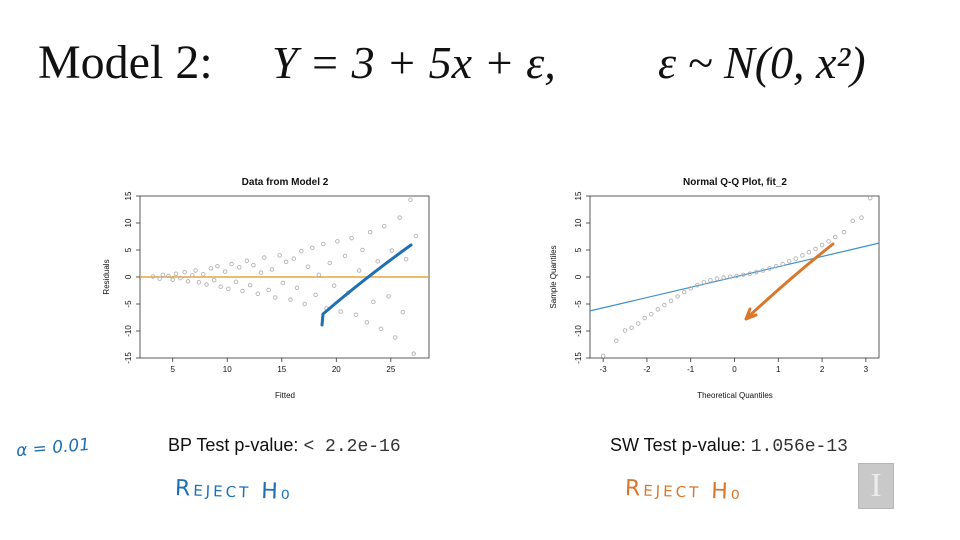 Image resolution: width=960 pixels, height=540 pixels. What do you see at coordinates (125, 62) in the screenshot?
I see `model-label: Model 2:` at bounding box center [125, 62].